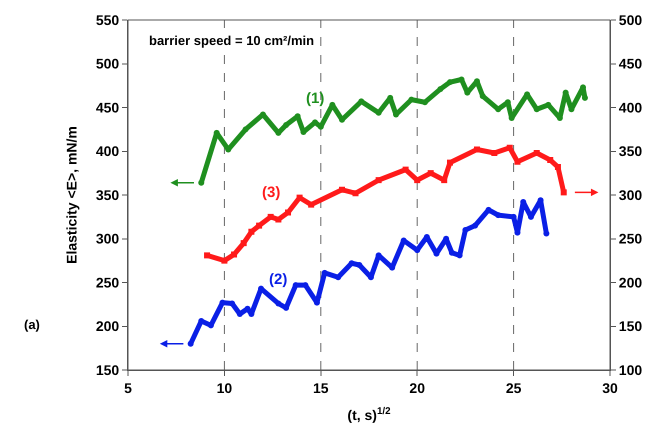  What do you see at coordinates (108, 107) in the screenshot?
I see `y-tick-label: 450` at bounding box center [108, 107].